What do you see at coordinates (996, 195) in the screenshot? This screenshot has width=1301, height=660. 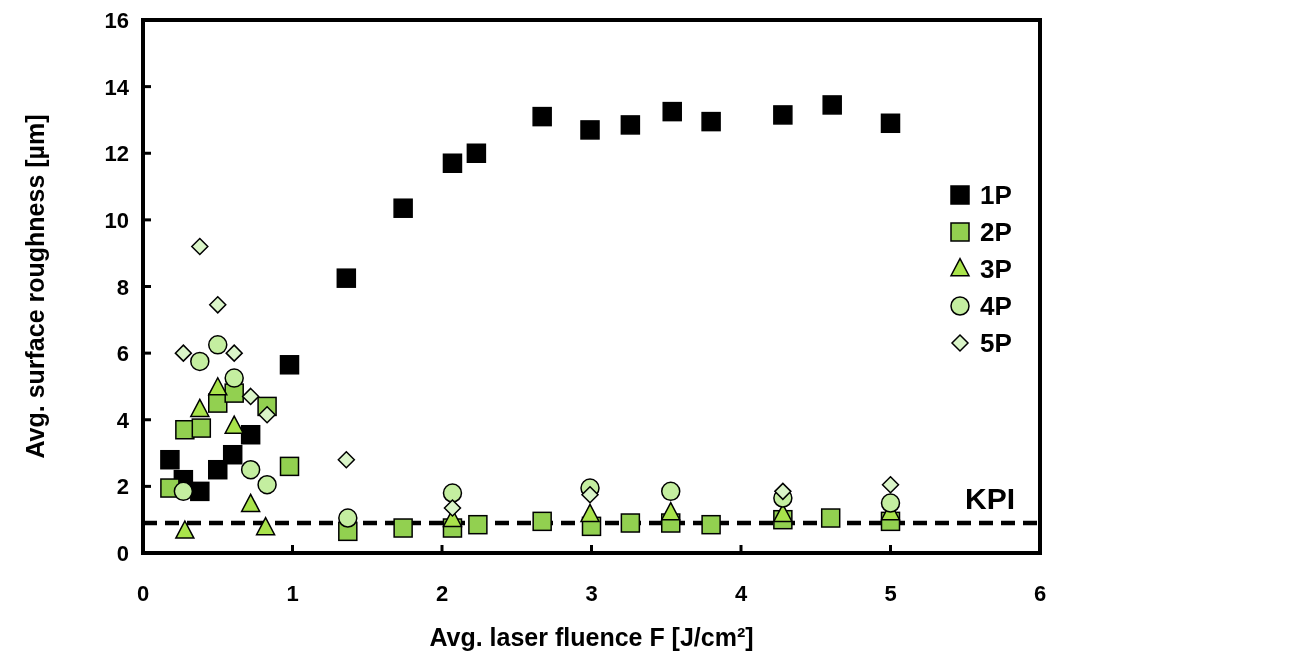 I see `legend-label: 1P` at bounding box center [996, 195].